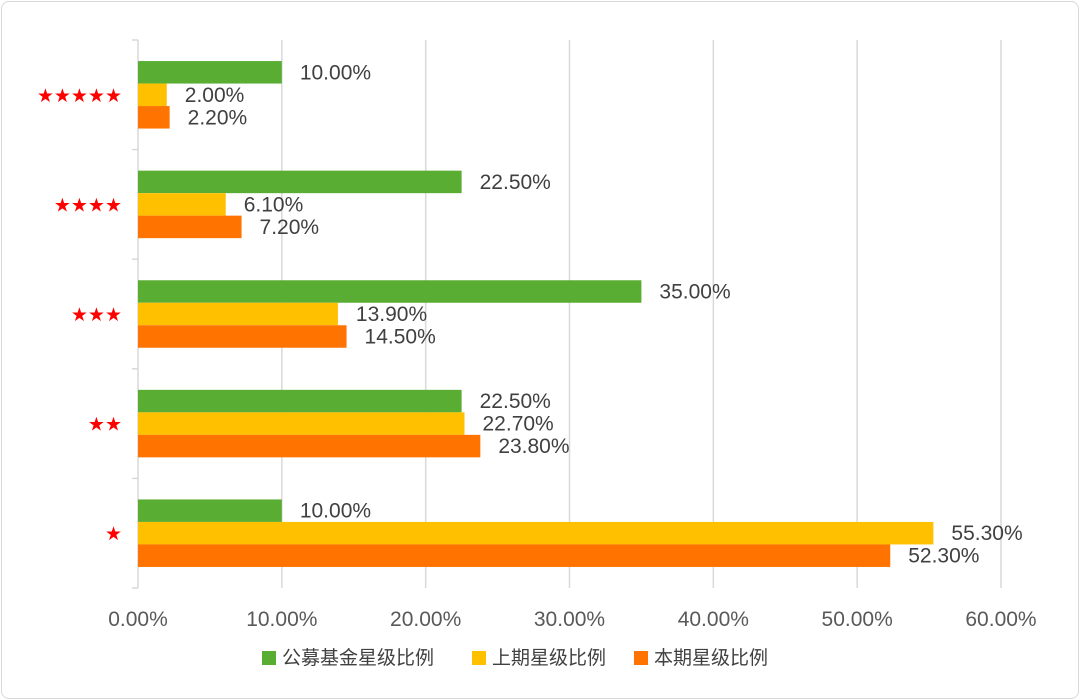  Describe the element at coordinates (281, 619) in the screenshot. I see `x-tick-label: 10.00%` at that location.